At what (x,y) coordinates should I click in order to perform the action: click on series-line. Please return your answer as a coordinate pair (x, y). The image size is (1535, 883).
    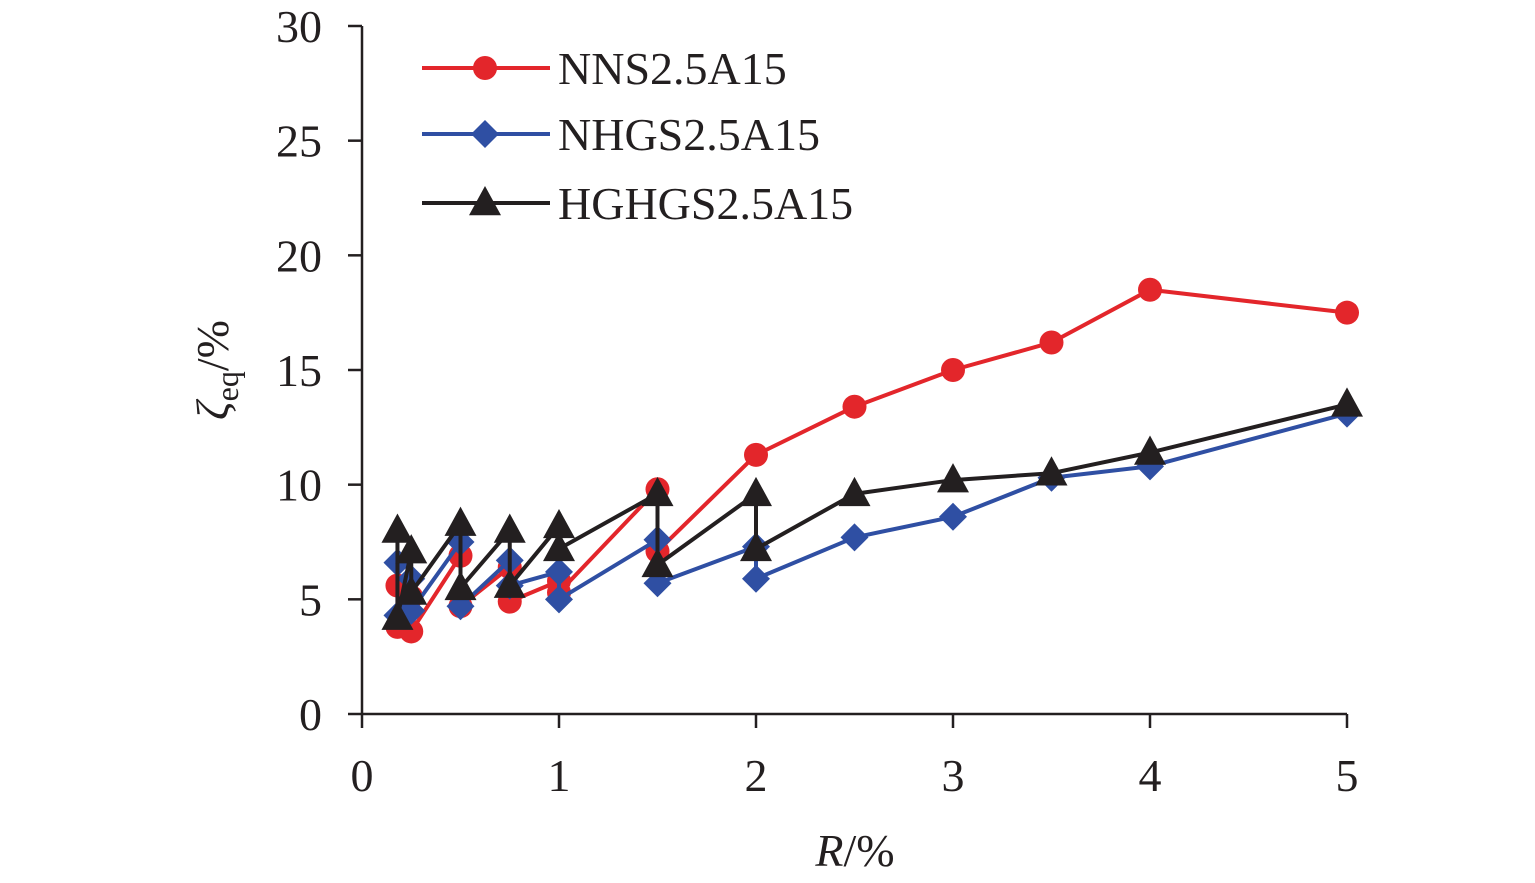
    Looking at the image, I should click on (871, 514).